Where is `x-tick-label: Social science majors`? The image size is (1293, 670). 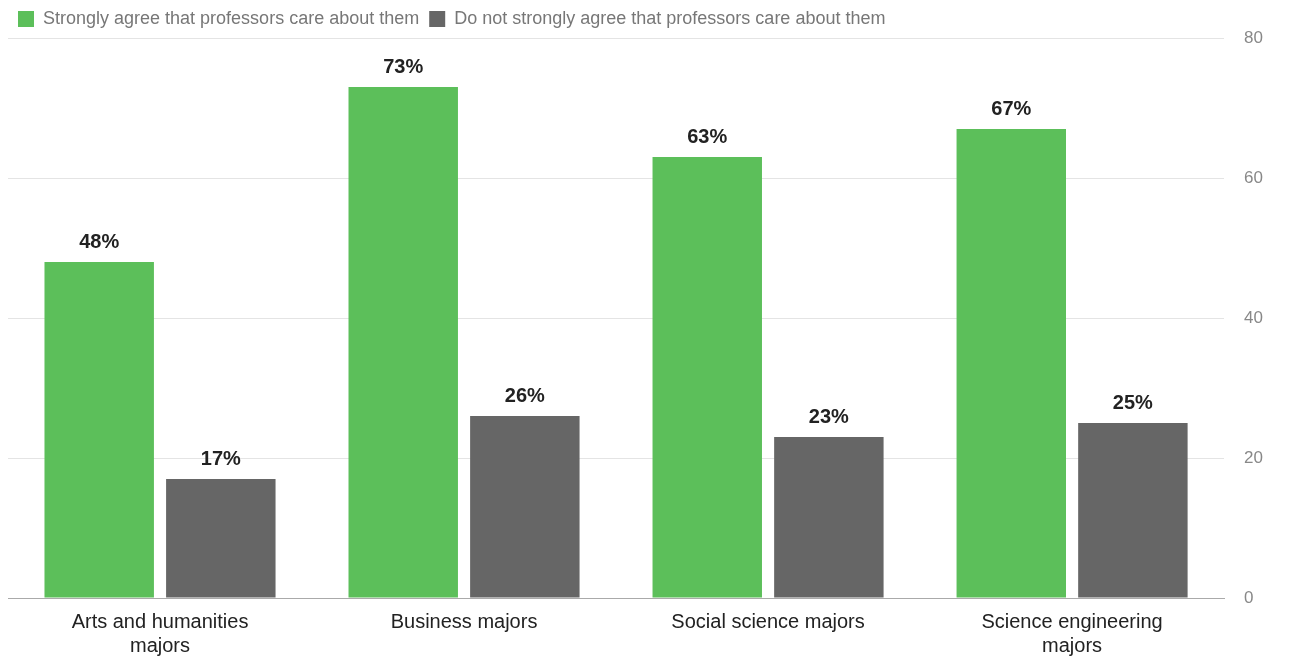
x-tick-label: Social science majors is located at coordinates (768, 620).